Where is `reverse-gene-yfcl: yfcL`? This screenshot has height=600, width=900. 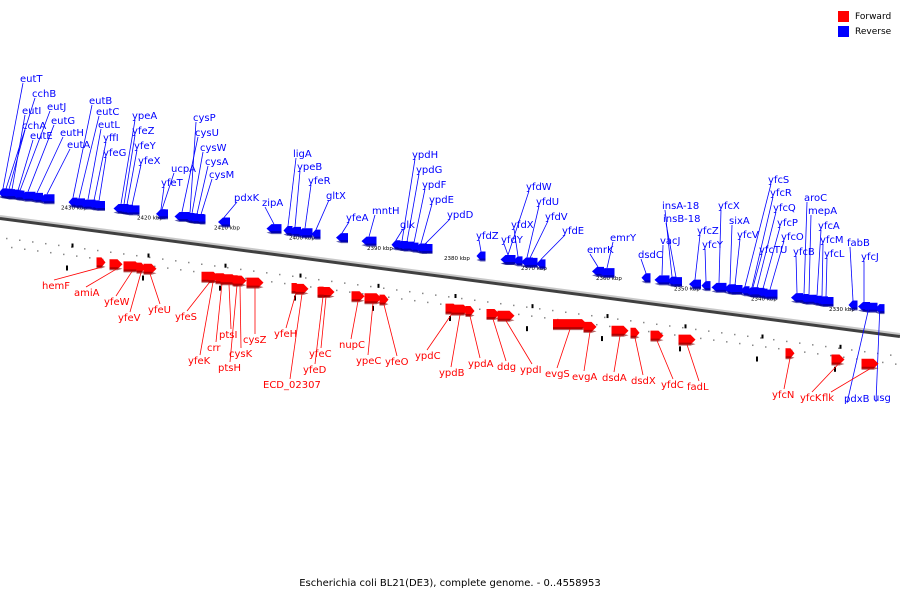 reverse-gene-yfcl: yfcL is located at coordinates (831, 278).